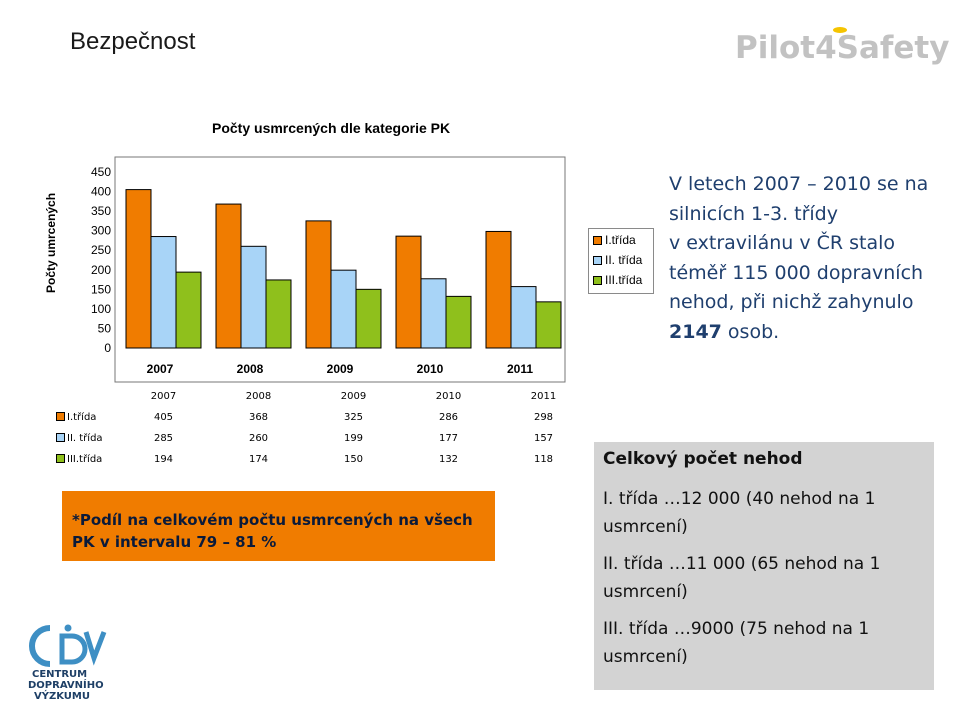  What do you see at coordinates (86, 396) in the screenshot?
I see `table-corner` at bounding box center [86, 396].